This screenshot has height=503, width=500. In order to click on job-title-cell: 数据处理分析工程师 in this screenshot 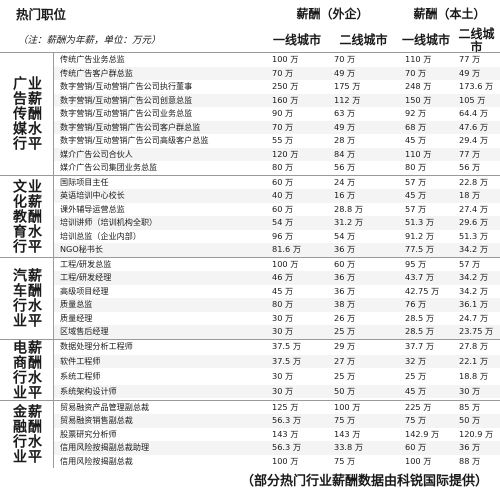, I will do `click(160, 346)`.